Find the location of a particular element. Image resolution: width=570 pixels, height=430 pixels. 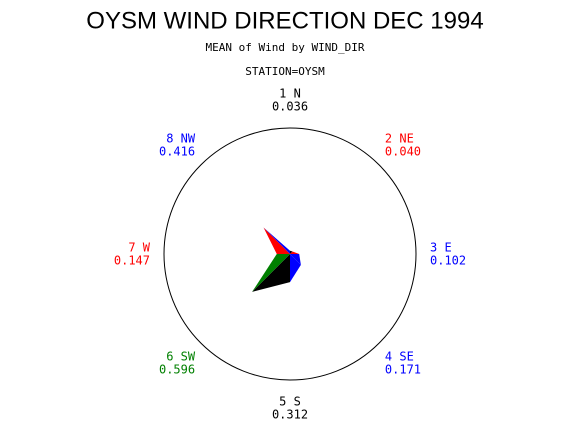

category-label: 7 W is located at coordinates (139, 248).